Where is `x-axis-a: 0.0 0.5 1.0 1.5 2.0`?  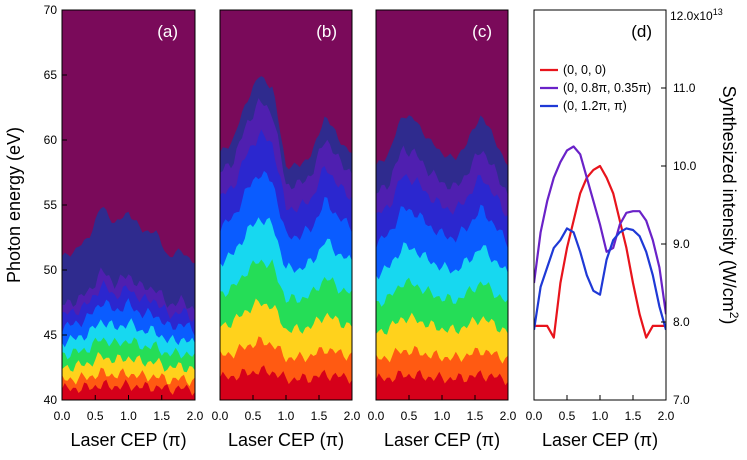
x-axis-a: 0.0 0.5 1.0 1.5 2.0 is located at coordinates (129, 409).